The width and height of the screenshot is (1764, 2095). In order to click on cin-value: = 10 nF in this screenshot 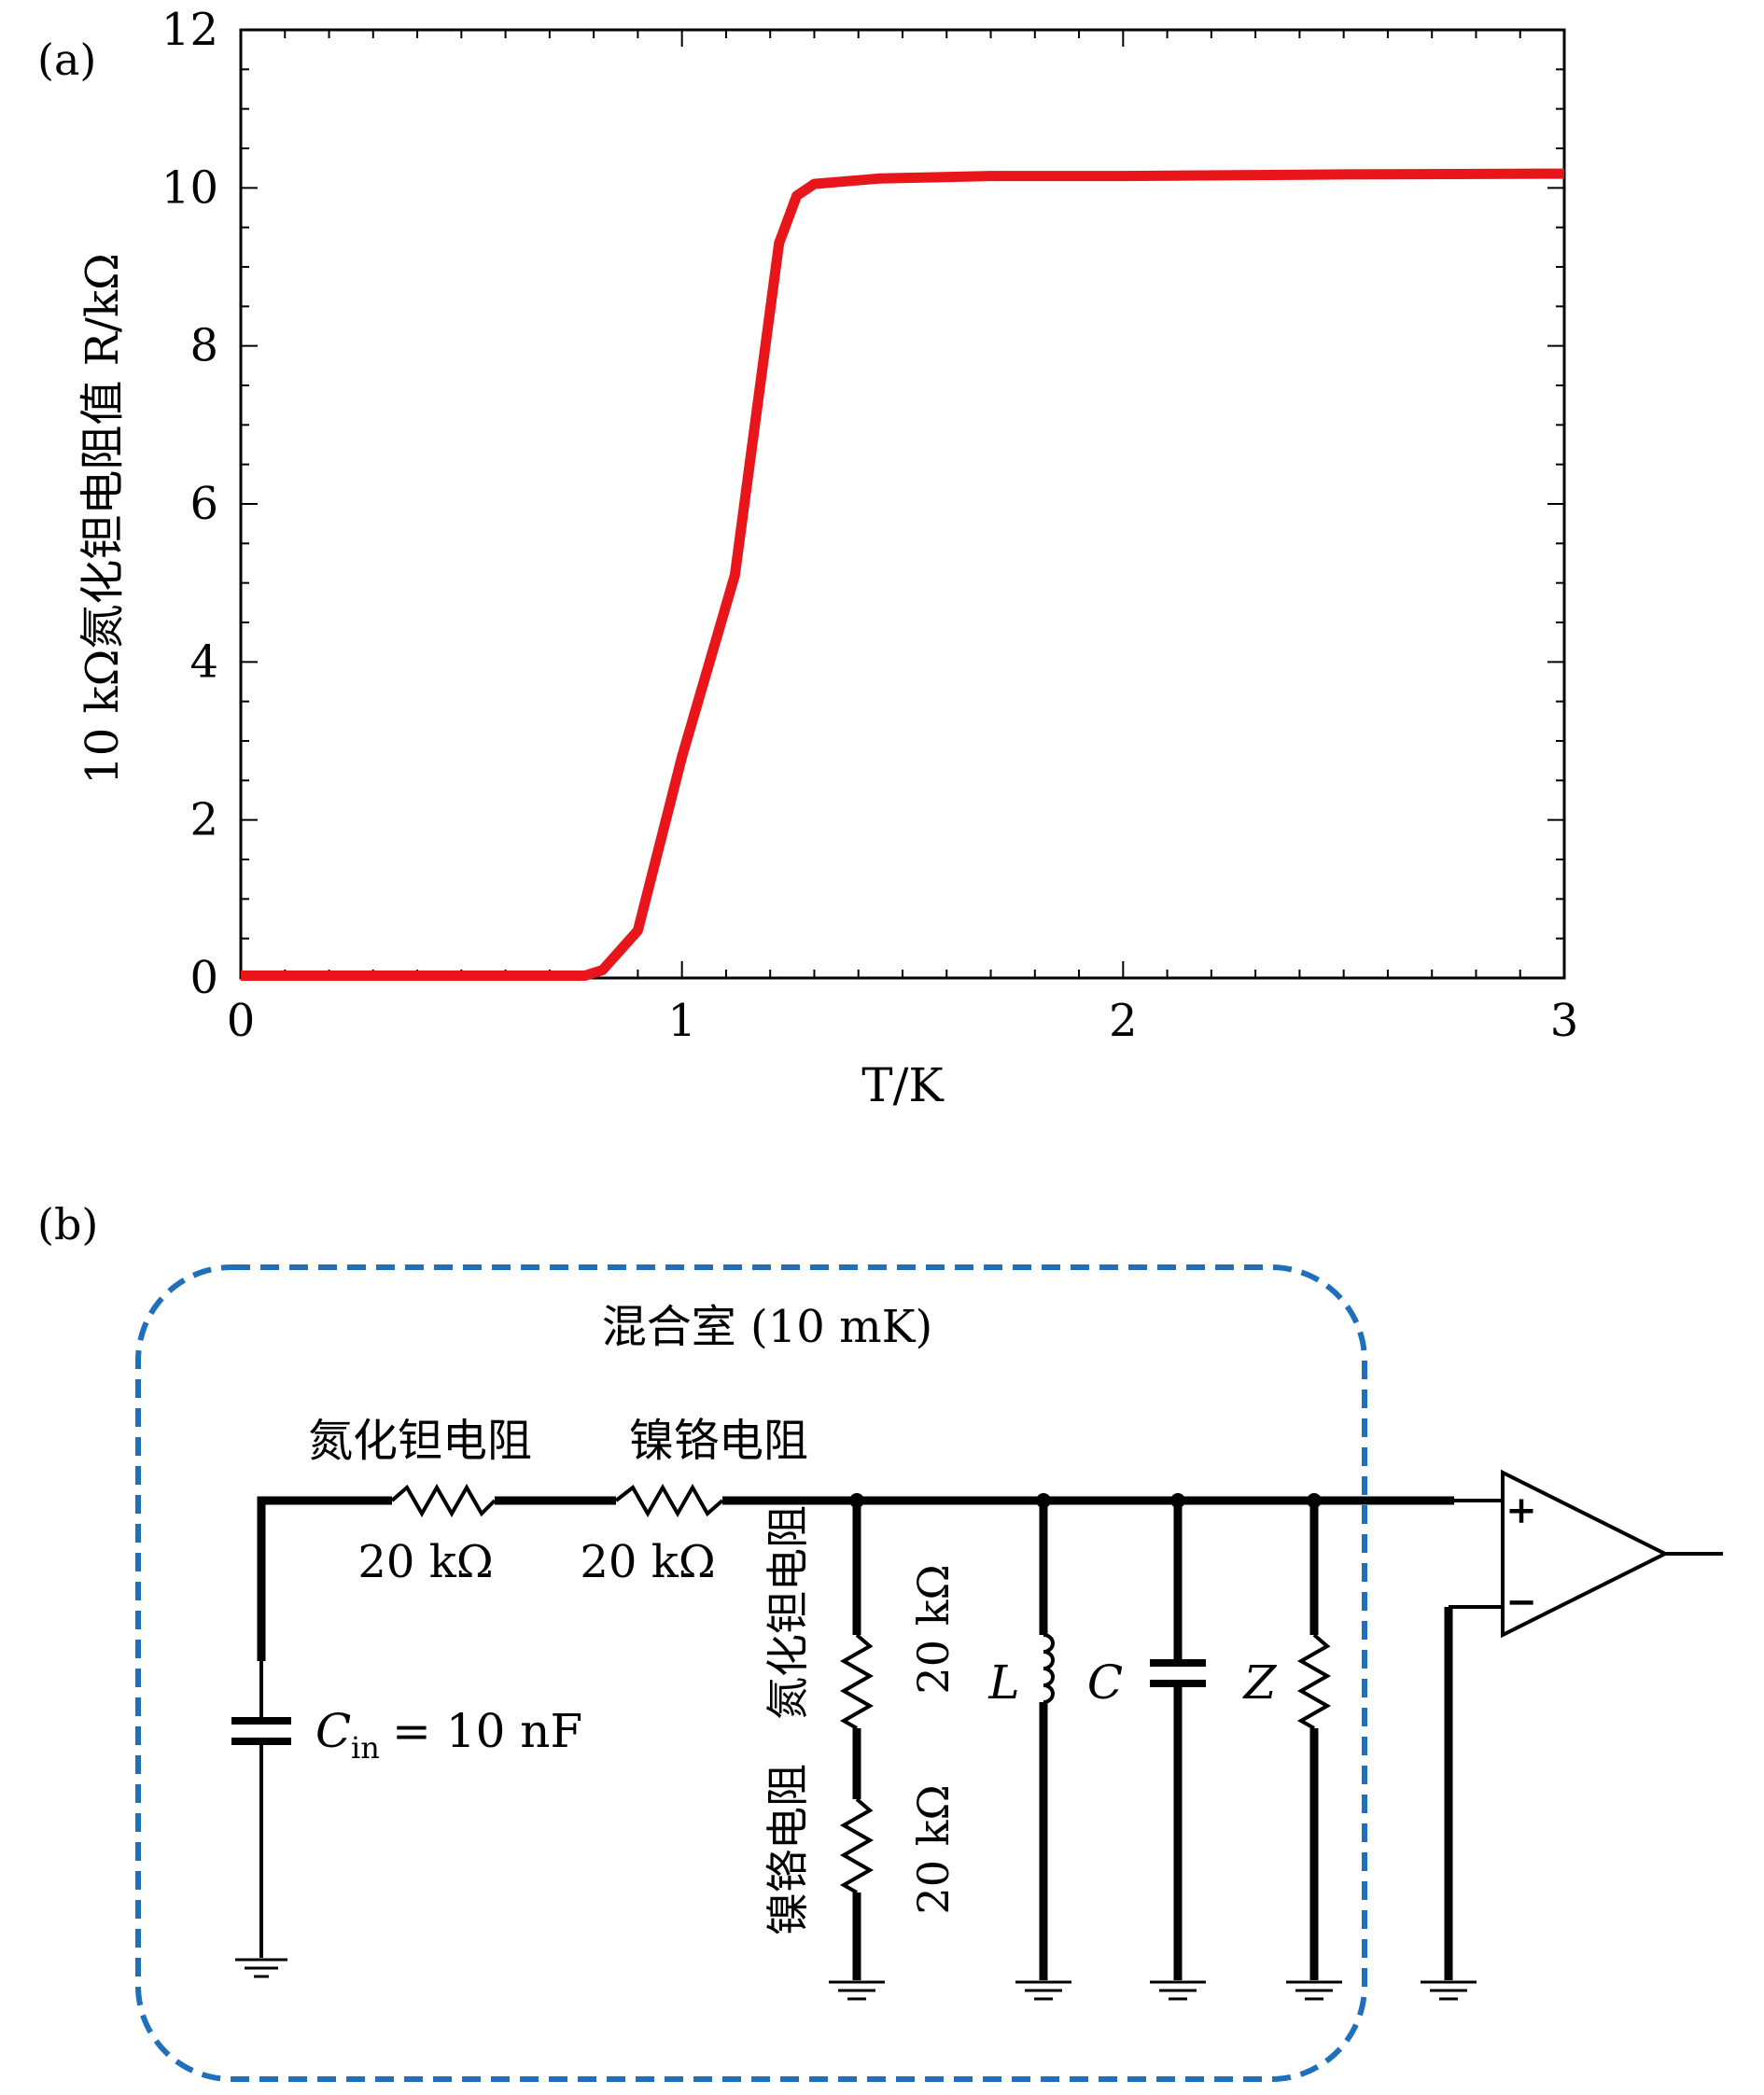, I will do `click(487, 1731)`.